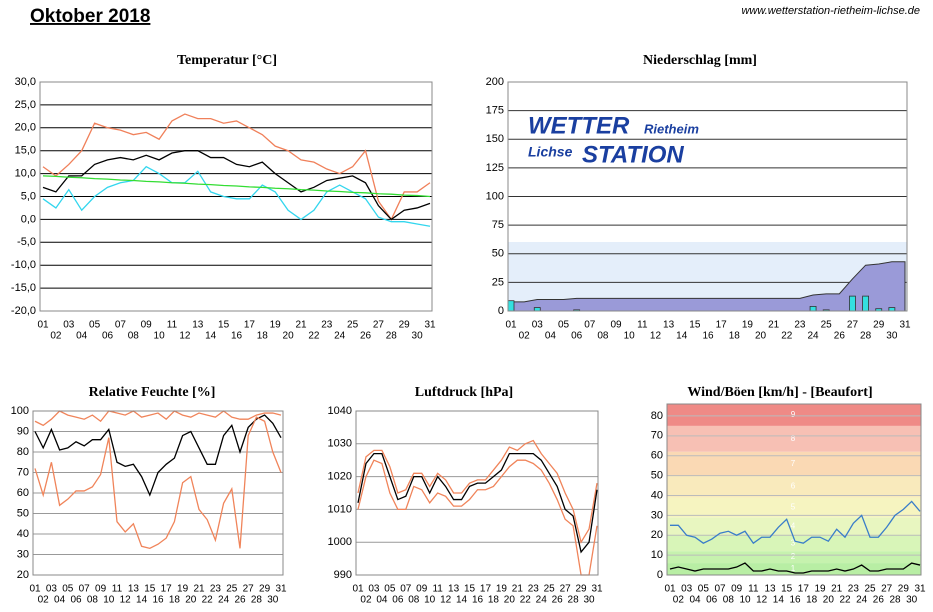 The height and width of the screenshot is (612, 933). Describe the element at coordinates (224, 325) in the screenshot. I see `x-tick-label: 15` at that location.